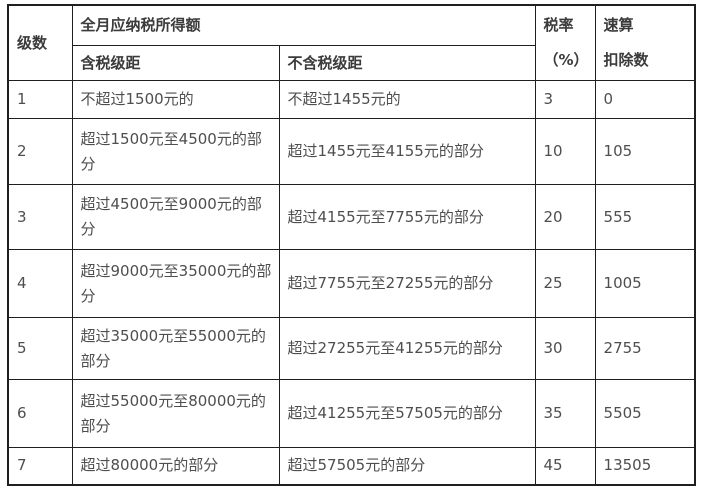 This screenshot has height=486, width=714. I want to click on header-level: 级数, so click(40, 42).